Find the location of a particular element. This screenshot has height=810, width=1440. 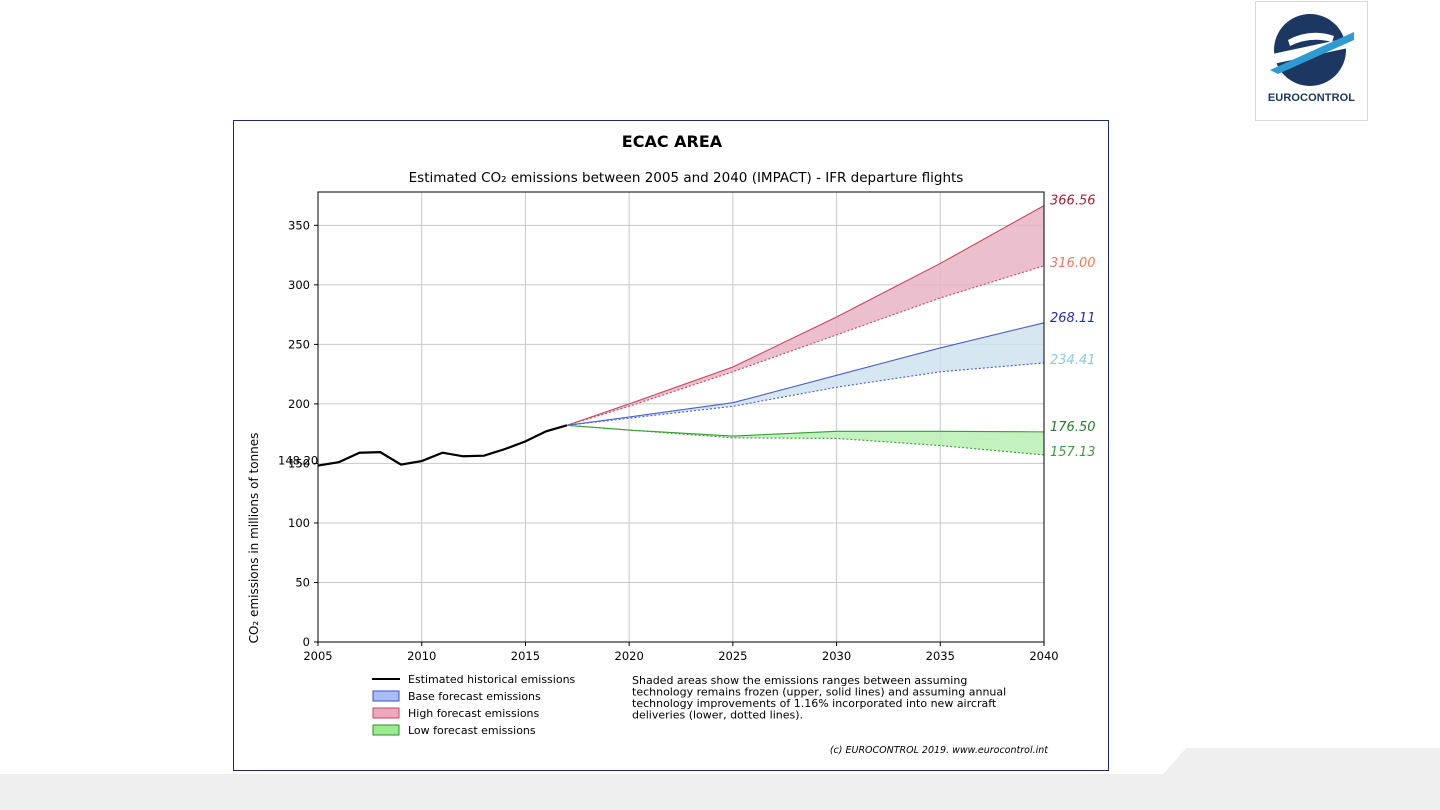

legend-label: Base forecast emissions is located at coordinates (474, 696).